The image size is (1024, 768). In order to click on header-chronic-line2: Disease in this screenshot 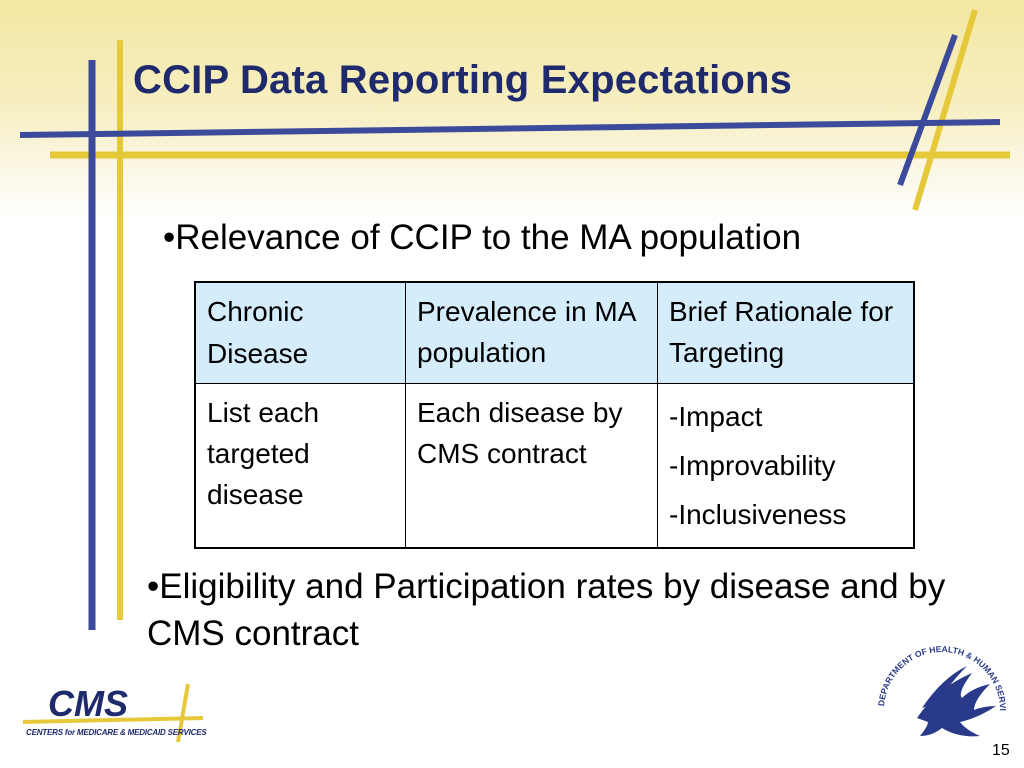, I will do `click(258, 353)`.